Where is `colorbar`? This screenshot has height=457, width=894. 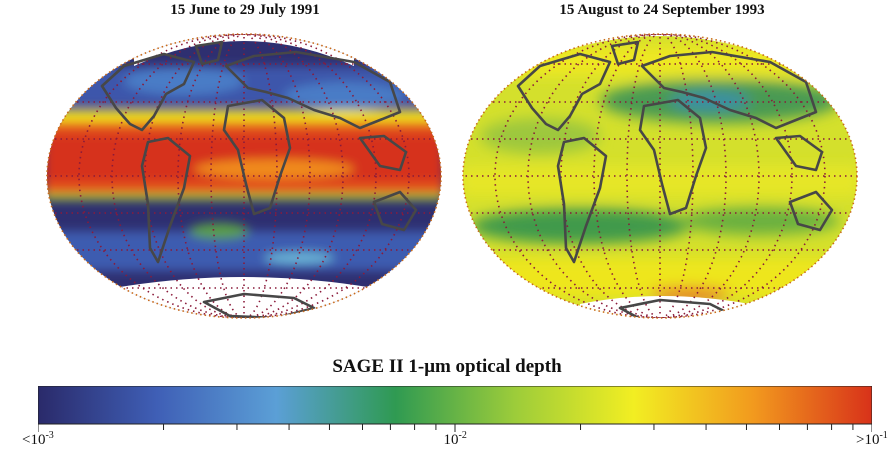 colorbar is located at coordinates (455, 409).